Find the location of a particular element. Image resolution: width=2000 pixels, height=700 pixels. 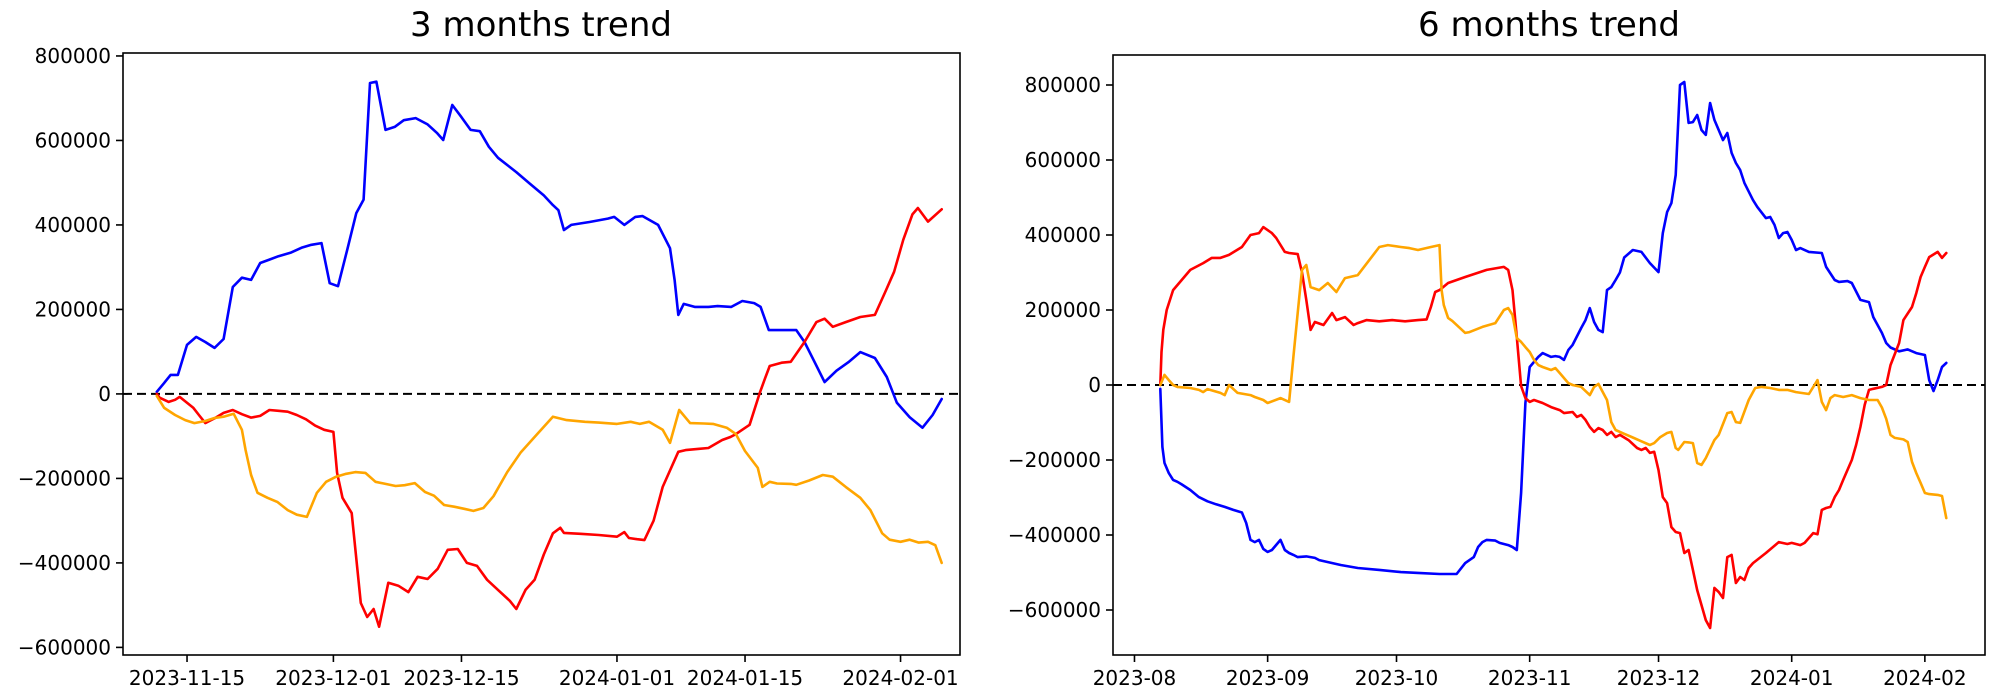

x-tick-label: 2023-12-01 is located at coordinates (333, 678).